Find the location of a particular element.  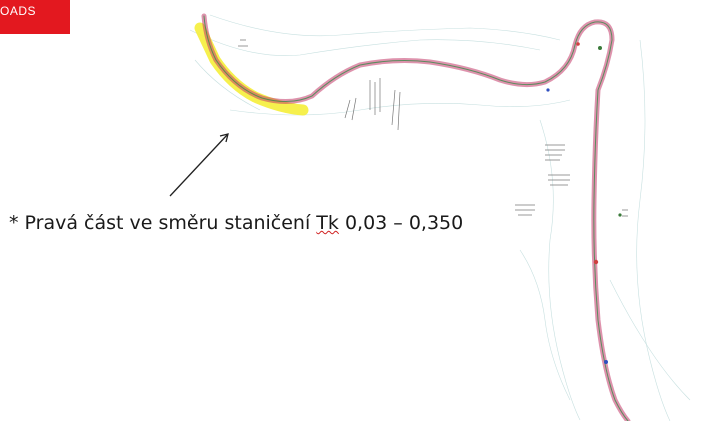

pointer-arrow is located at coordinates (199, 165).